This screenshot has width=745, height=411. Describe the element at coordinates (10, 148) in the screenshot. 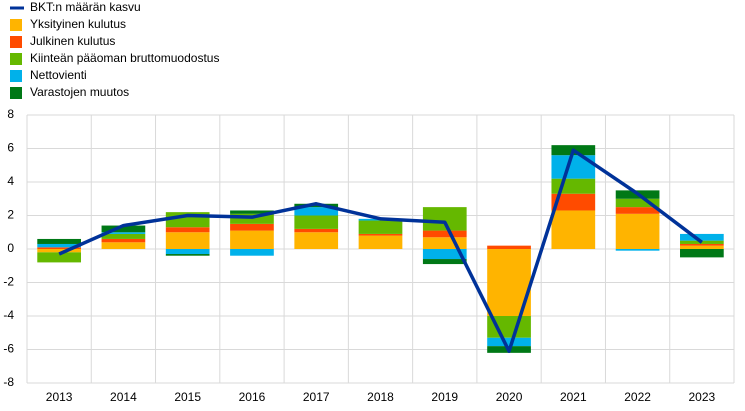

I see `y-tick-label: 6` at that location.